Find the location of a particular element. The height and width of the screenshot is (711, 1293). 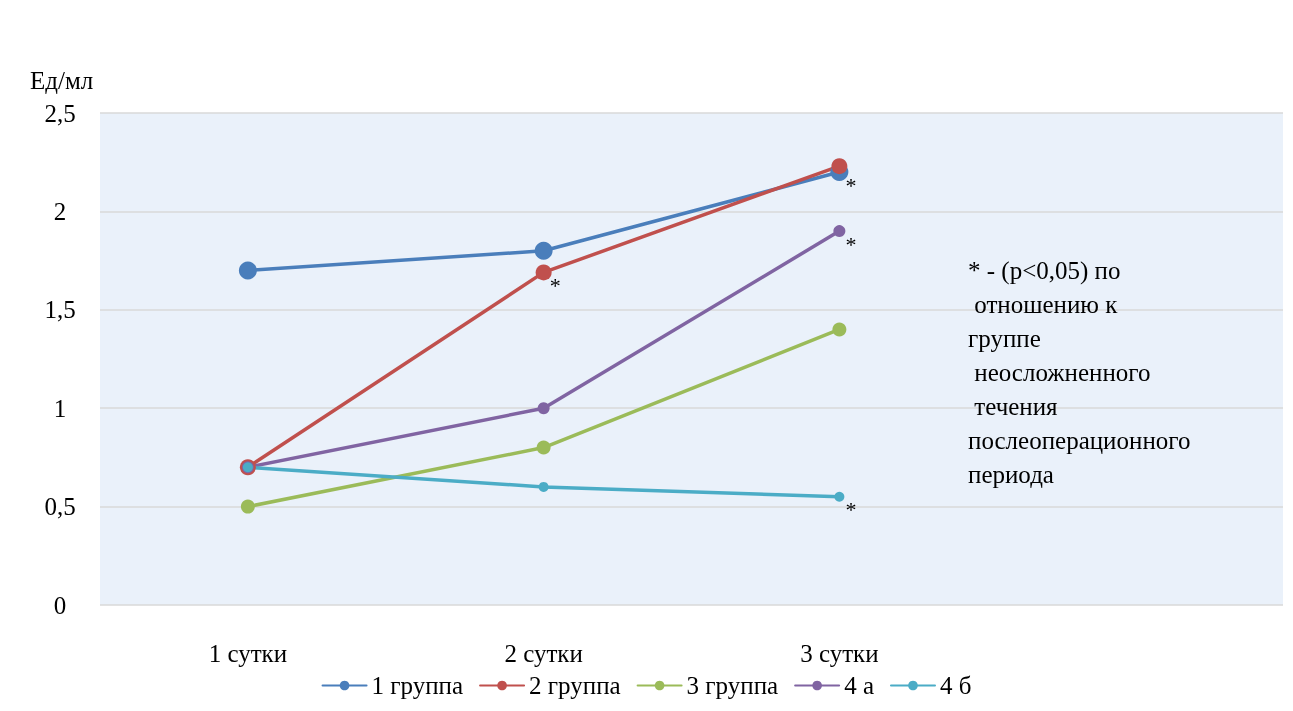

x-tick-label: 1 сутки is located at coordinates (248, 653).